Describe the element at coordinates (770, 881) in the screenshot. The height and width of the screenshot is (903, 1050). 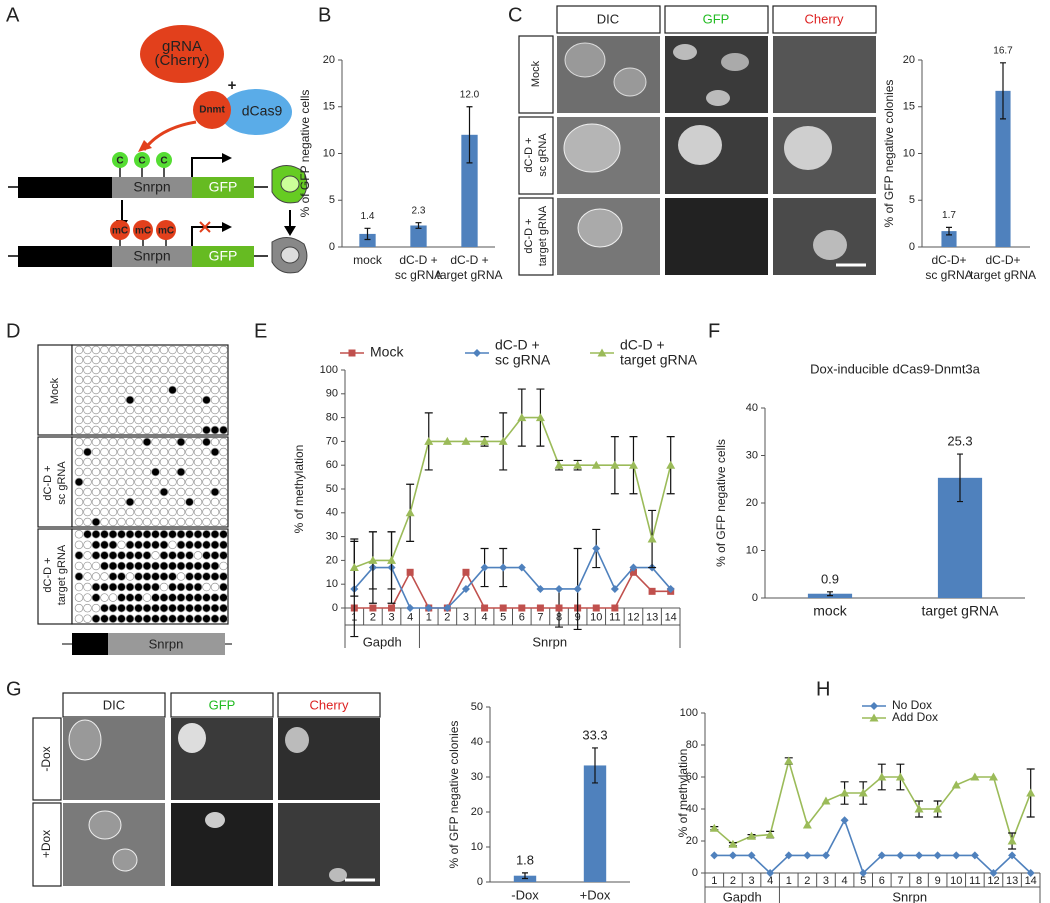
I see `x-tick-label: 4` at that location.